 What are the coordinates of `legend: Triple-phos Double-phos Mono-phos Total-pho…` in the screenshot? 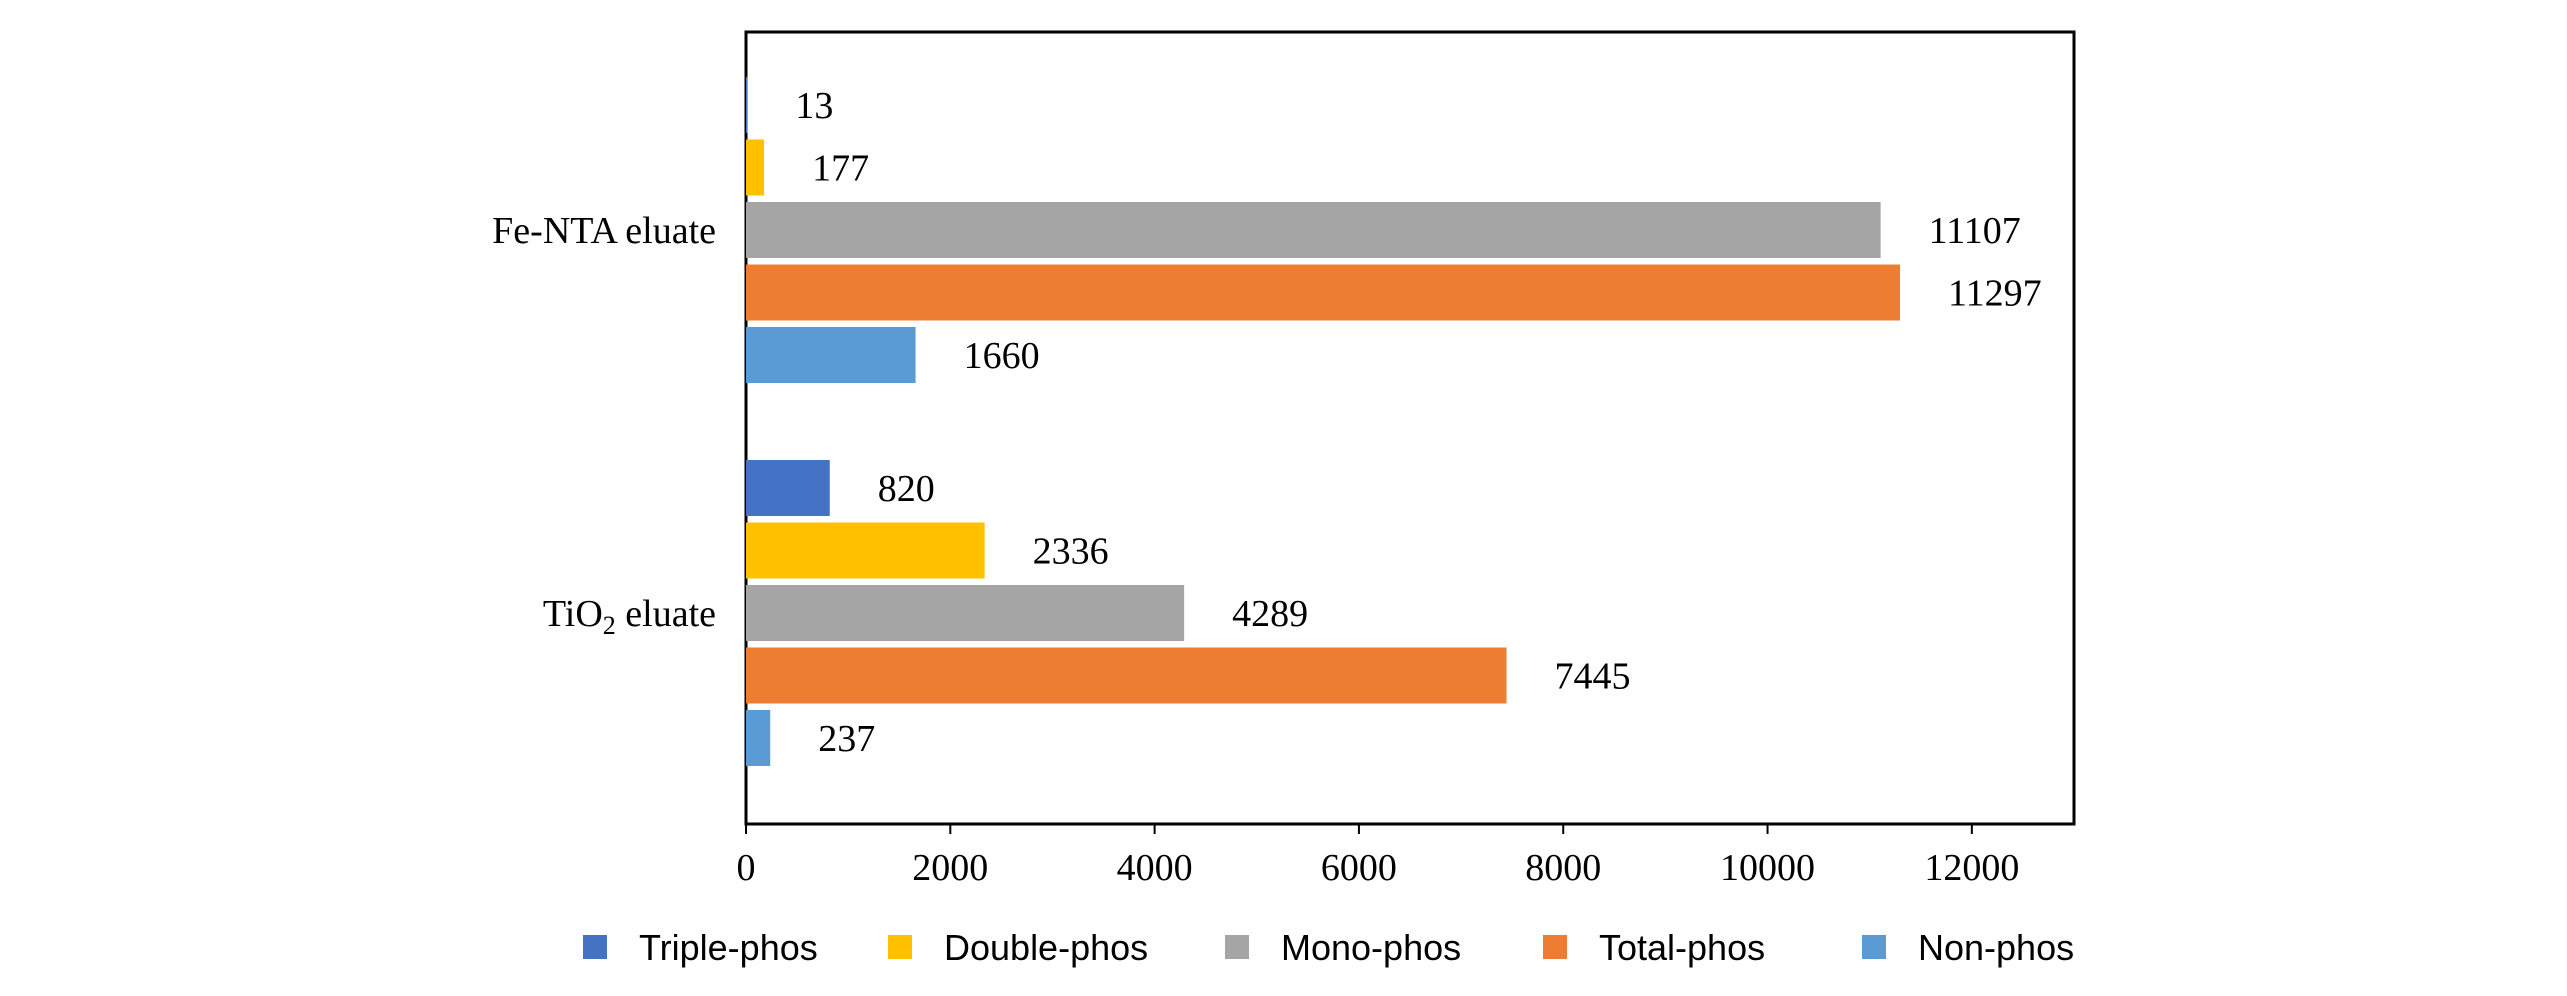 It's located at (1328, 947).